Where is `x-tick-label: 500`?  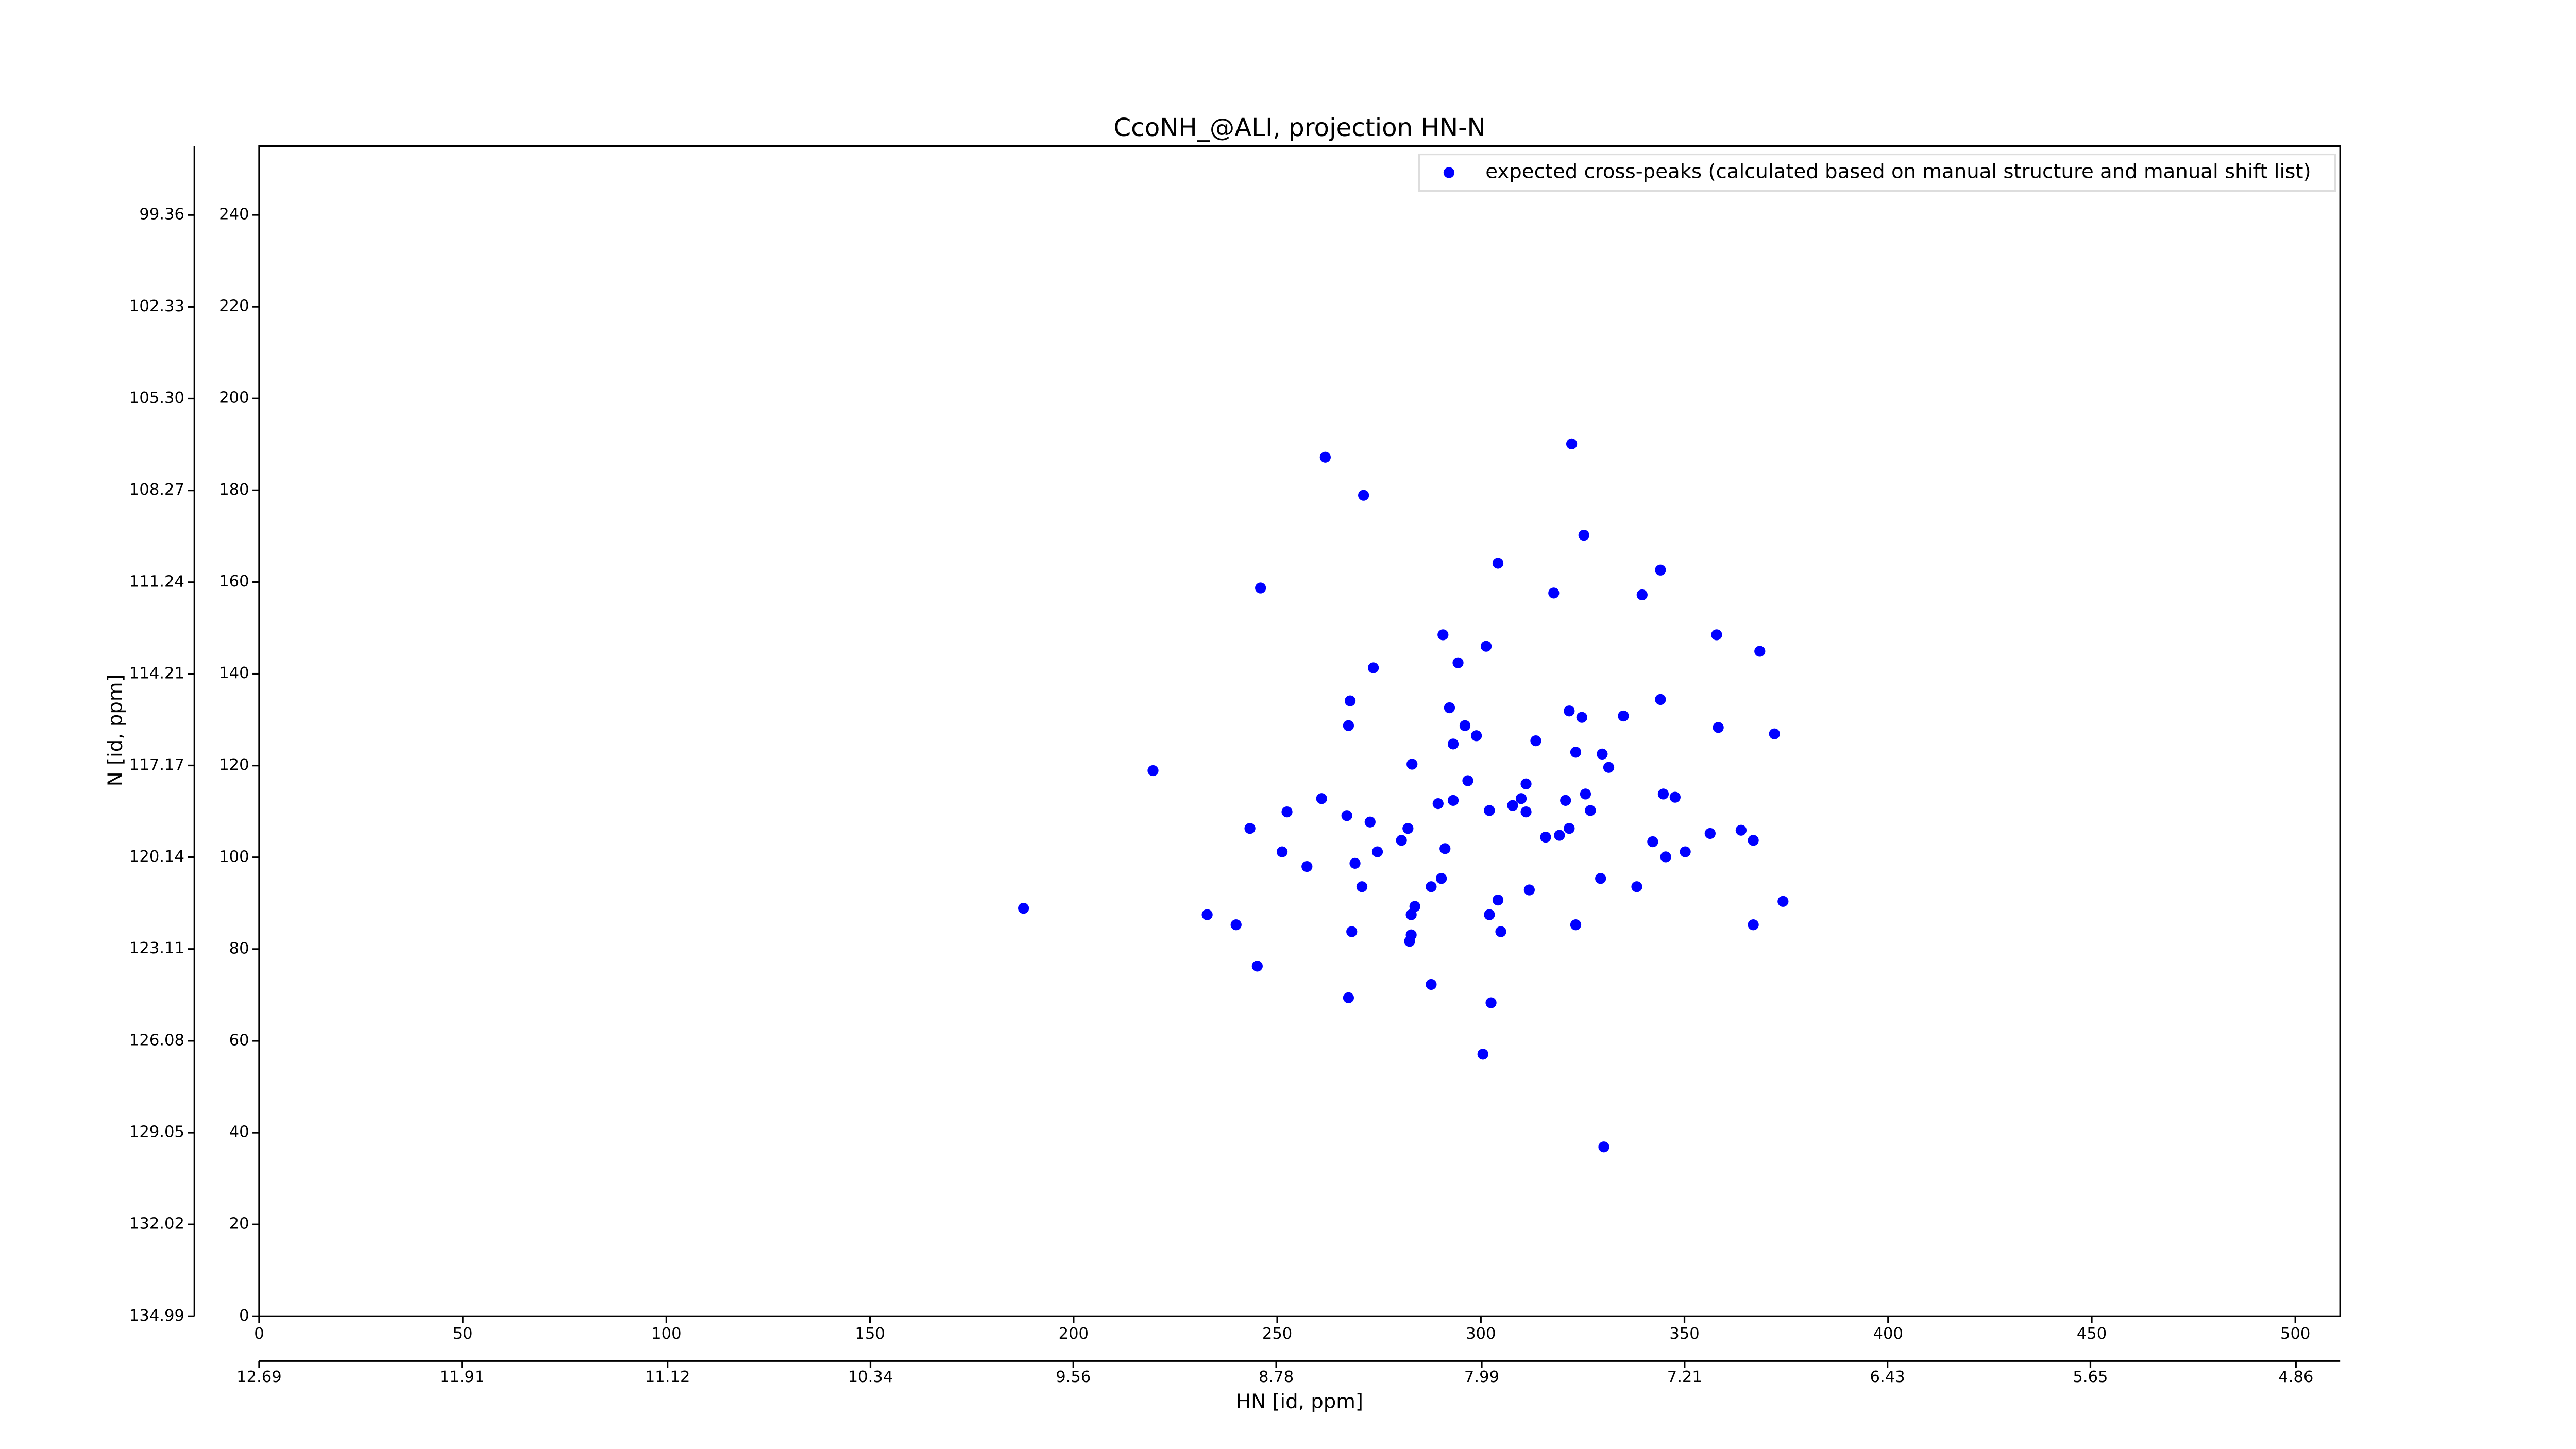
x-tick-label: 500 is located at coordinates (2295, 1334).